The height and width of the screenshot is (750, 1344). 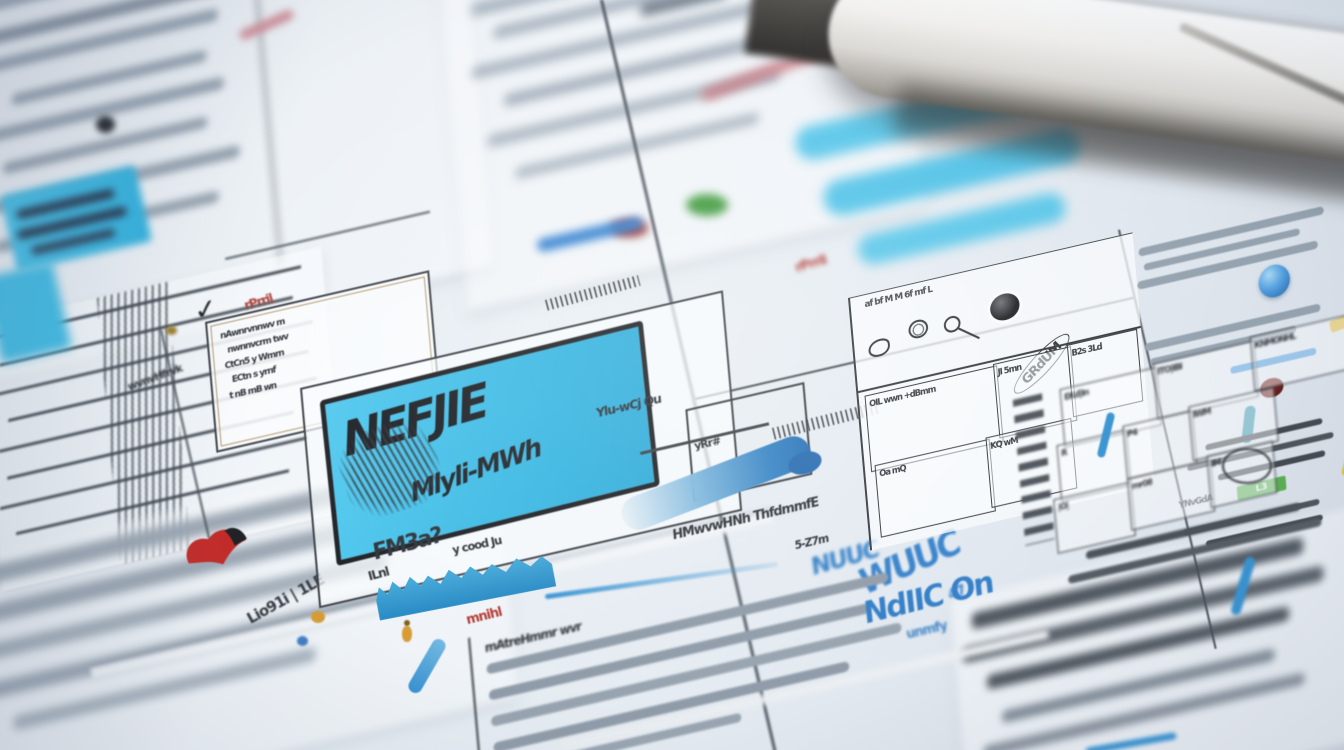 What do you see at coordinates (879, 347) in the screenshot?
I see `doodle-blob-icon` at bounding box center [879, 347].